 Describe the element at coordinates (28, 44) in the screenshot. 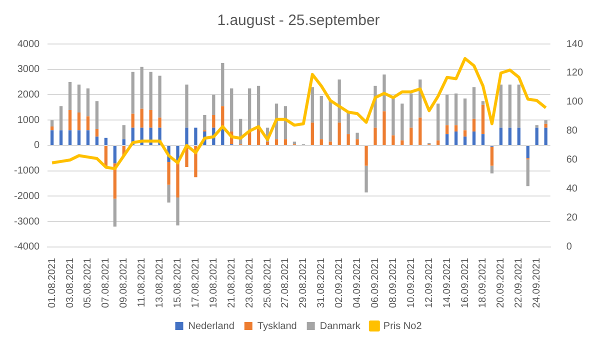

I see `y-tick-label: 4000` at that location.